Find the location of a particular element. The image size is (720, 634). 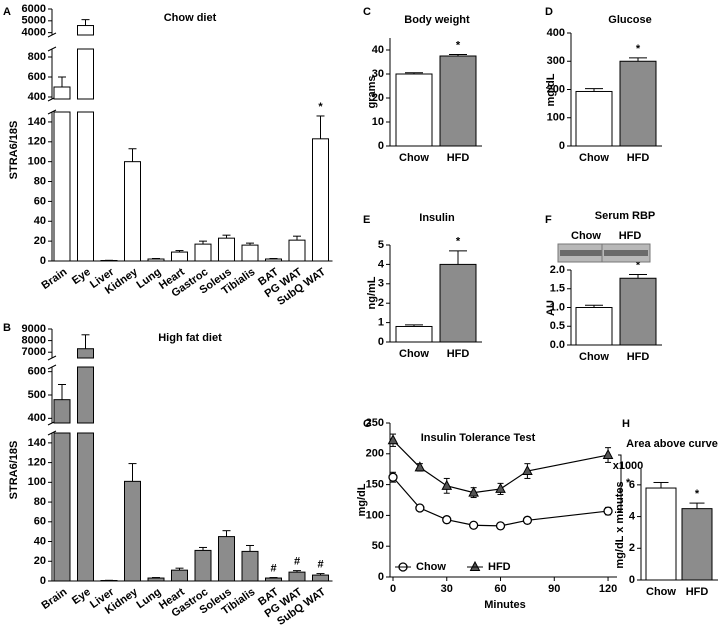

y-tick-label: 50 is located at coordinates (378, 546).